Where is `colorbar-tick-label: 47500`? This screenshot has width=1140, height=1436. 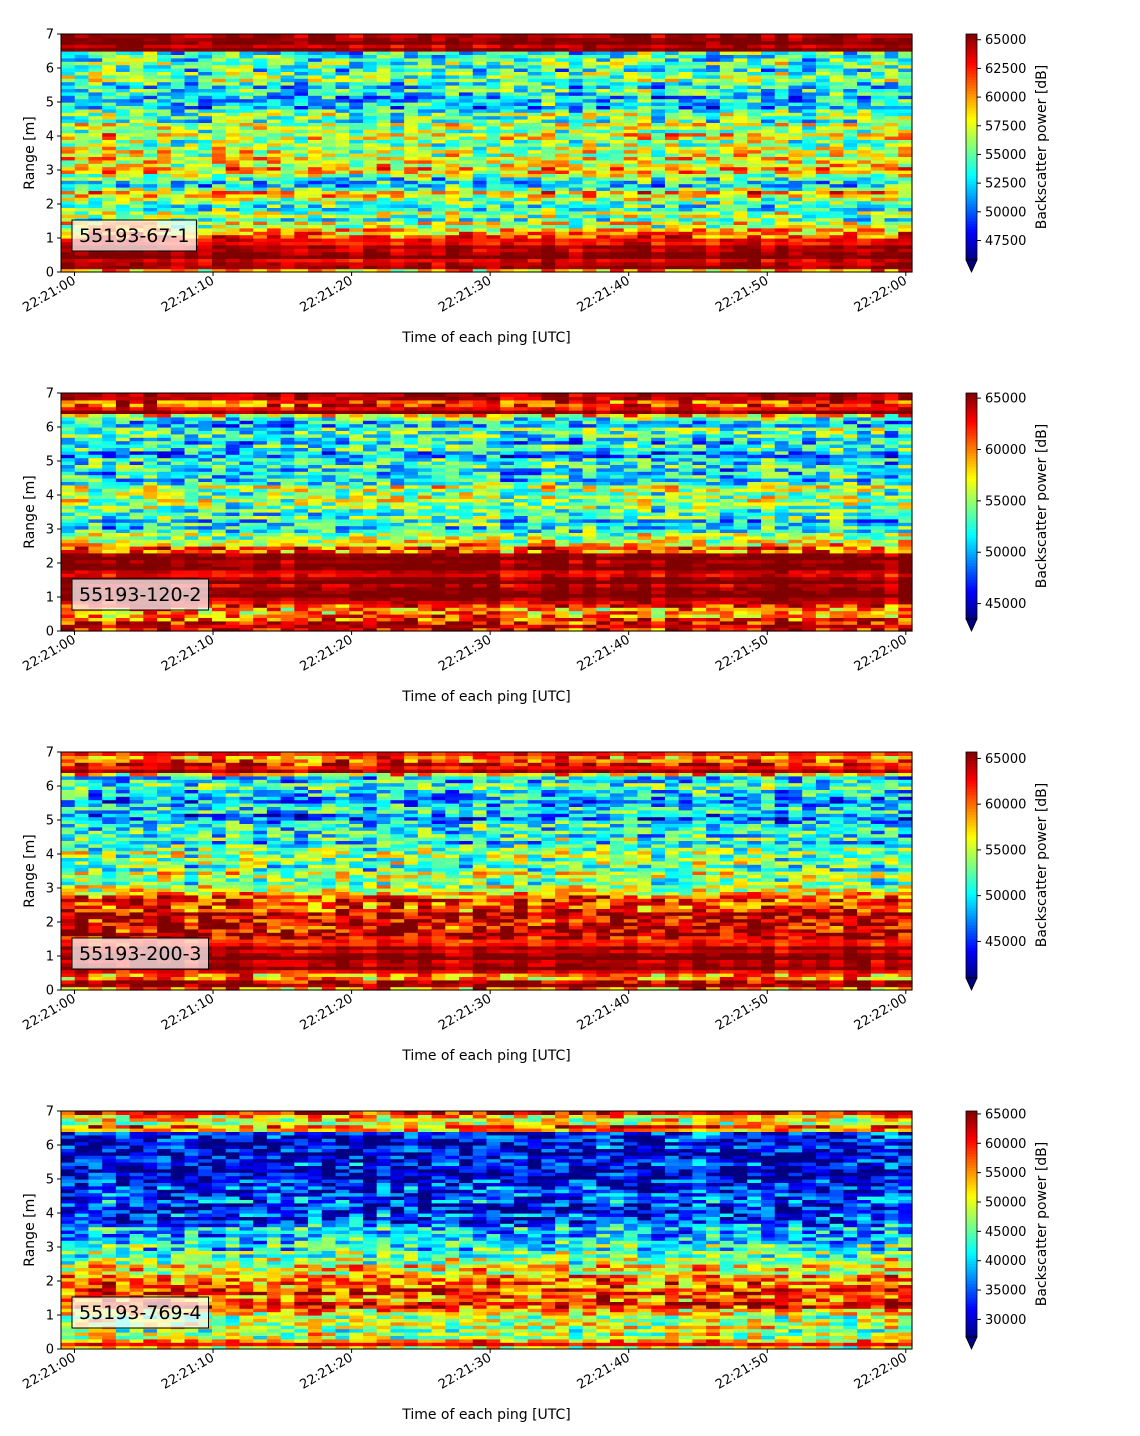
colorbar-tick-label: 47500 is located at coordinates (1005, 241).